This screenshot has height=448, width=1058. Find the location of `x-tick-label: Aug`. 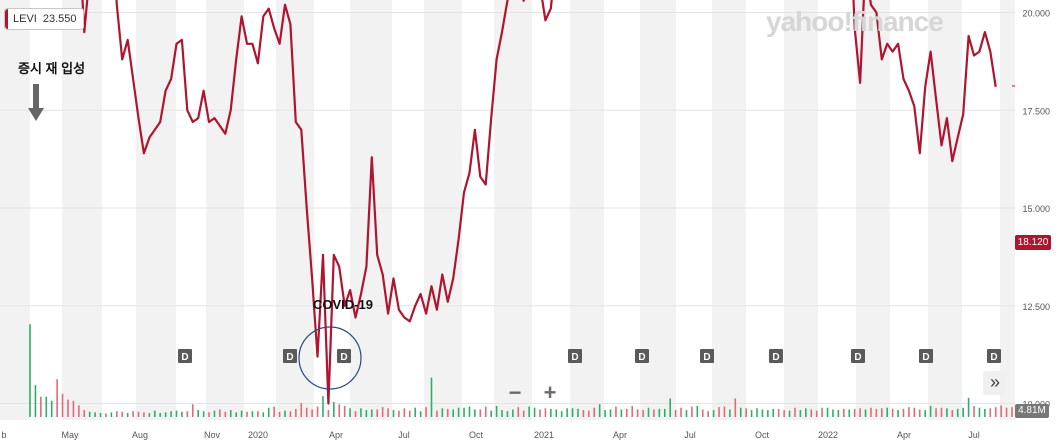

x-tick-label: Aug is located at coordinates (140, 435).